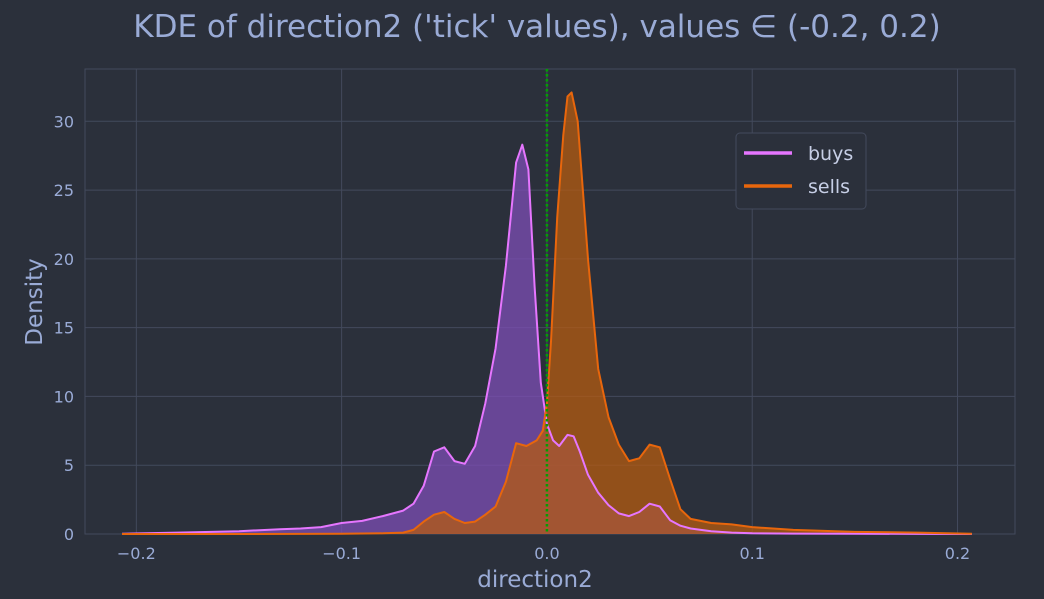  Describe the element at coordinates (64, 396) in the screenshot. I see `y-tick-label: 10` at that location.